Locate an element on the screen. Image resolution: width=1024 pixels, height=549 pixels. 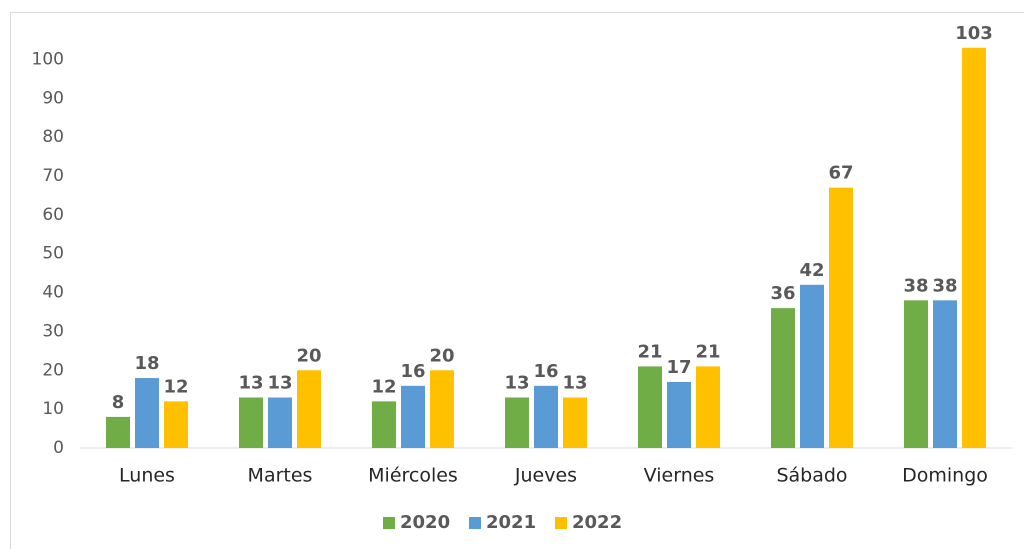
legend-label: 2020 is located at coordinates (425, 522).